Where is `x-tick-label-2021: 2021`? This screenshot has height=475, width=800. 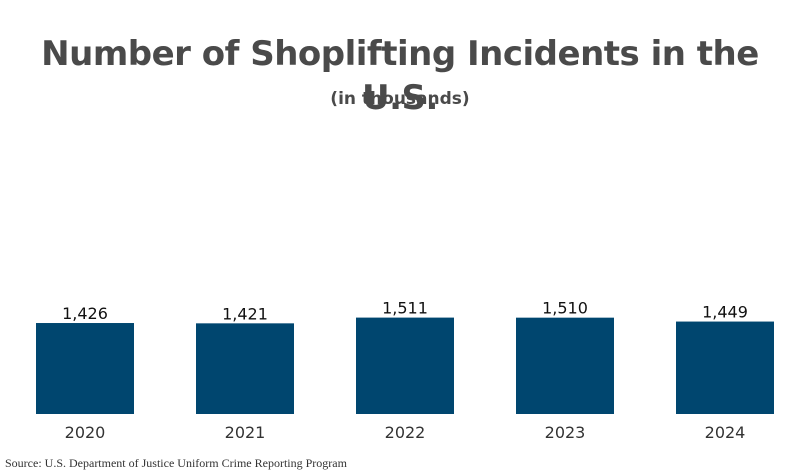
x-tick-label-2021: 2021 is located at coordinates (245, 432).